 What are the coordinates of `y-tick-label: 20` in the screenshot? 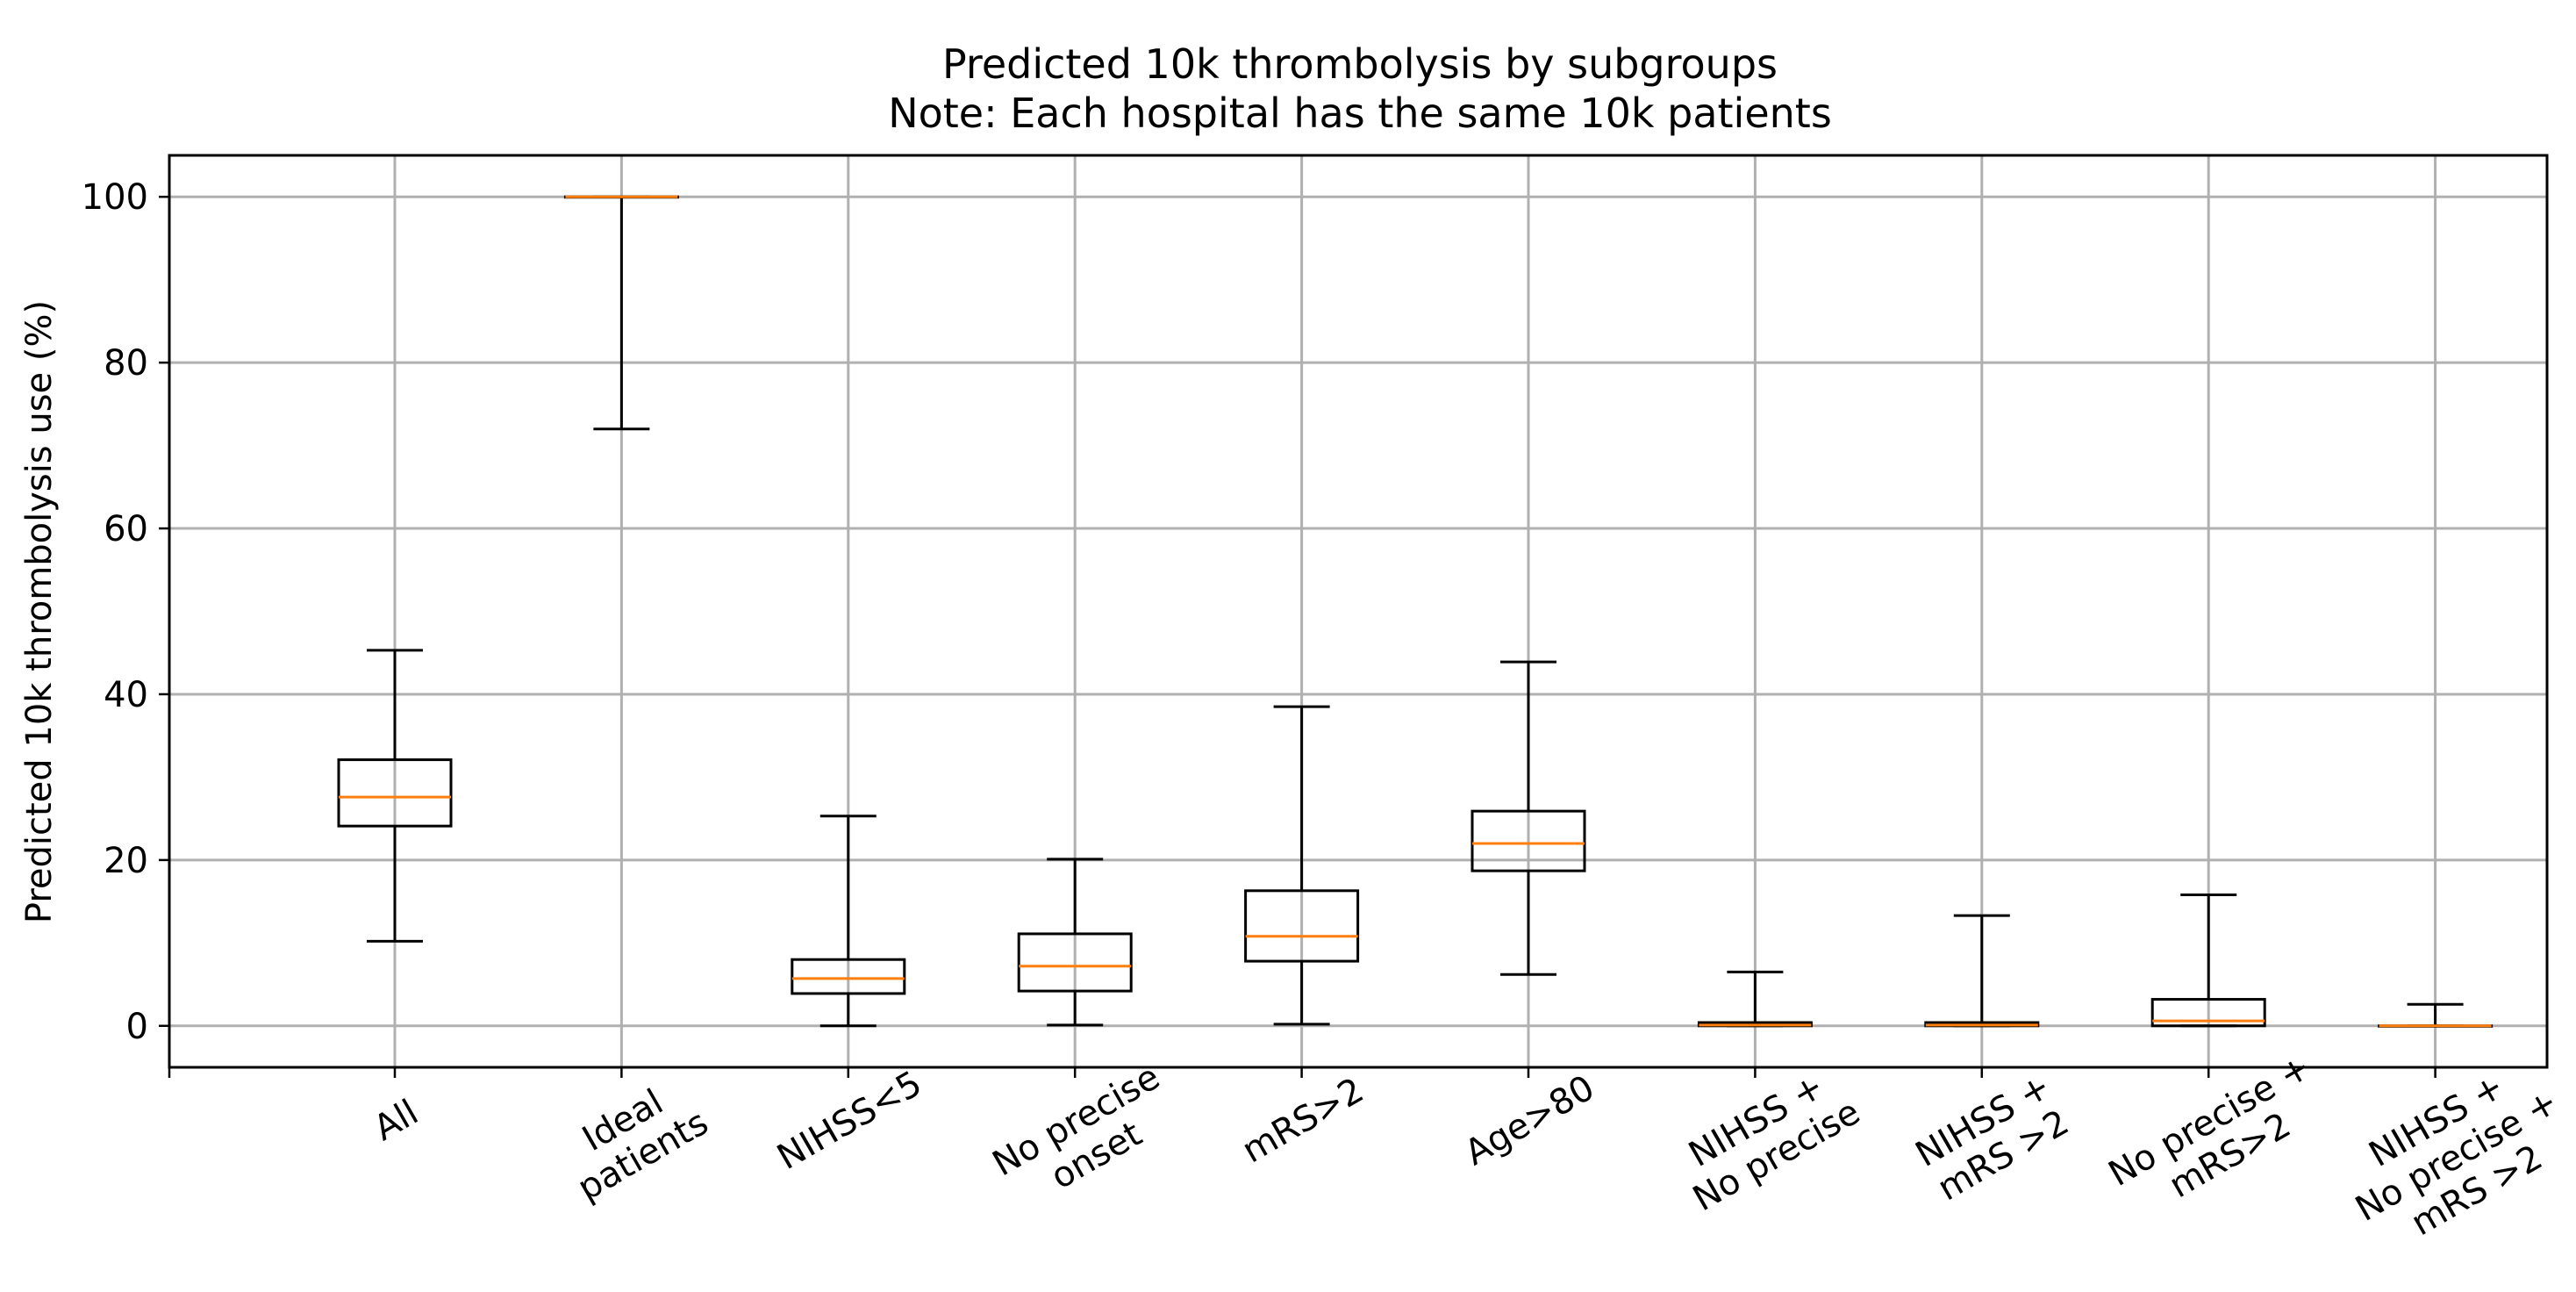 It's located at (126, 861).